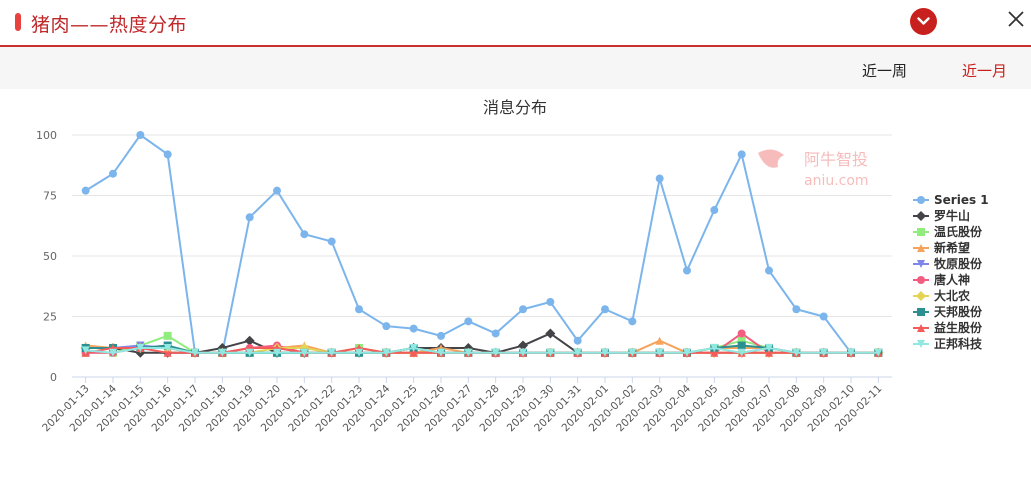  Describe the element at coordinates (958, 231) in the screenshot. I see `legend-label: 温氏股份` at that location.